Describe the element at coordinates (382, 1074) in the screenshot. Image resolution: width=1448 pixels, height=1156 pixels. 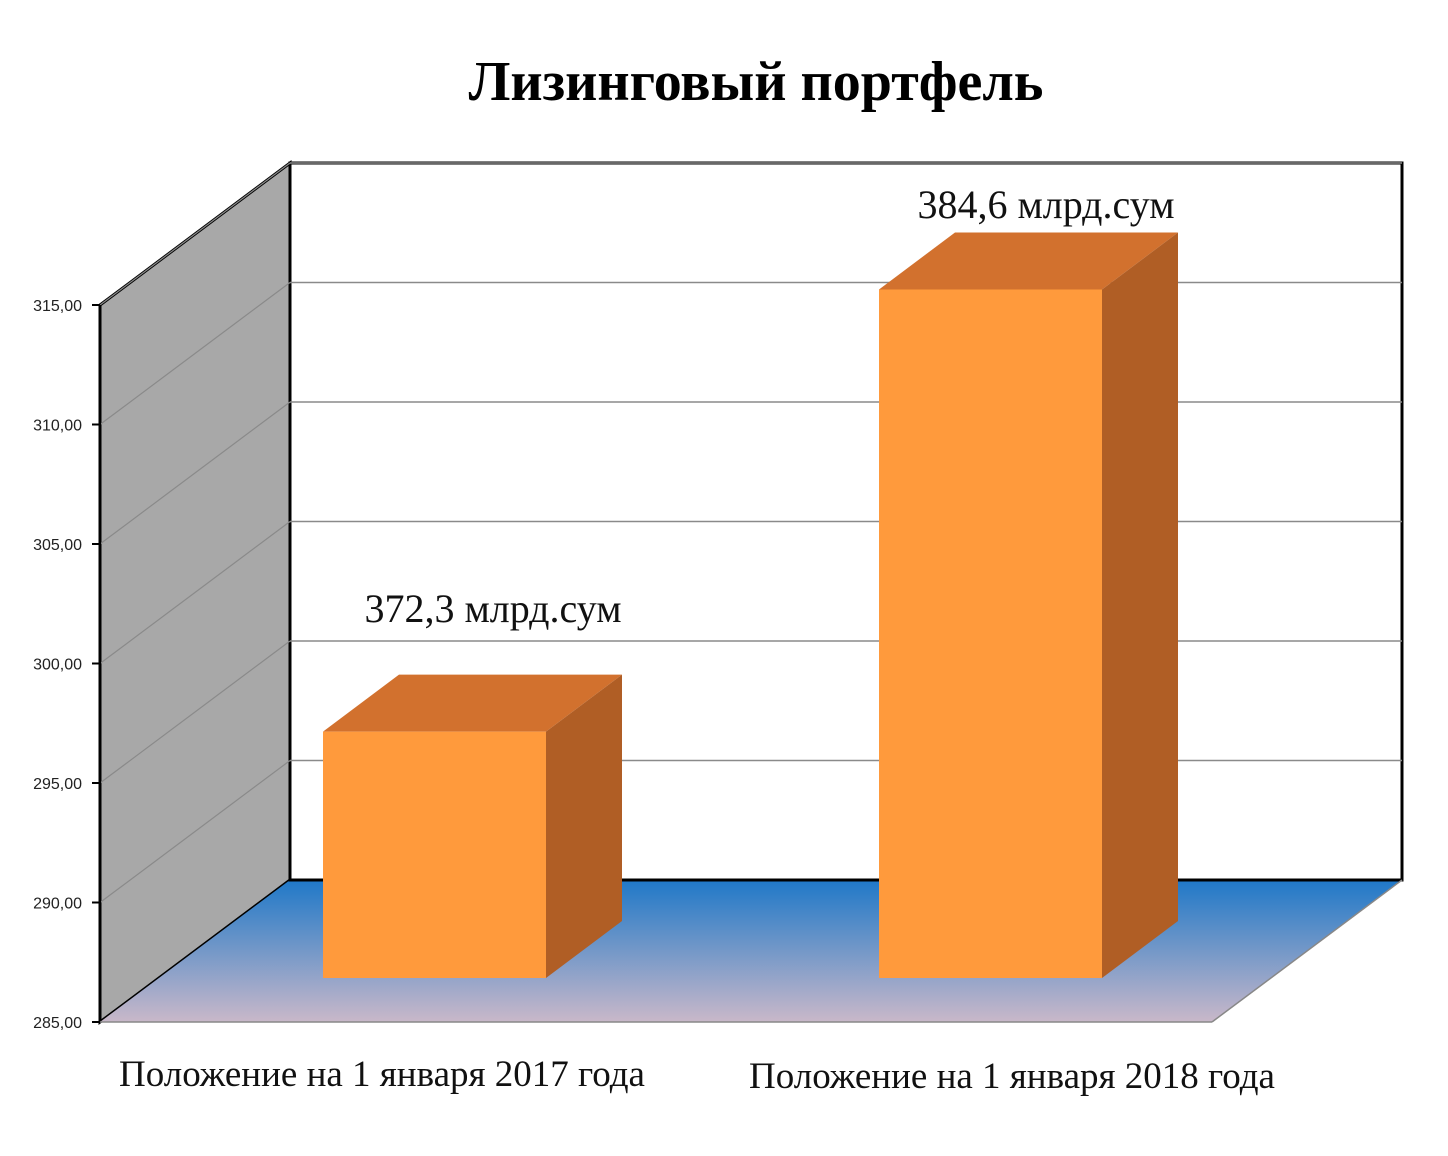
I see `category-label: Положение на 1 января 2017 года` at that location.